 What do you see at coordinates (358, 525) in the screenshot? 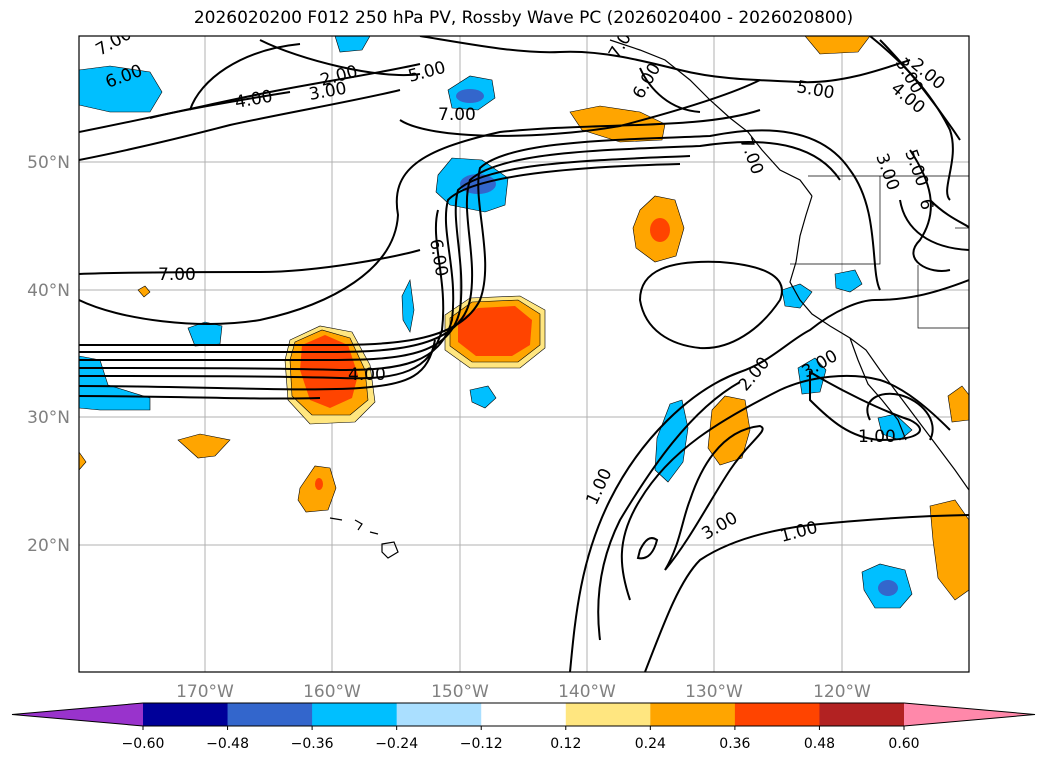
I see `coast-oahu` at bounding box center [358, 525].